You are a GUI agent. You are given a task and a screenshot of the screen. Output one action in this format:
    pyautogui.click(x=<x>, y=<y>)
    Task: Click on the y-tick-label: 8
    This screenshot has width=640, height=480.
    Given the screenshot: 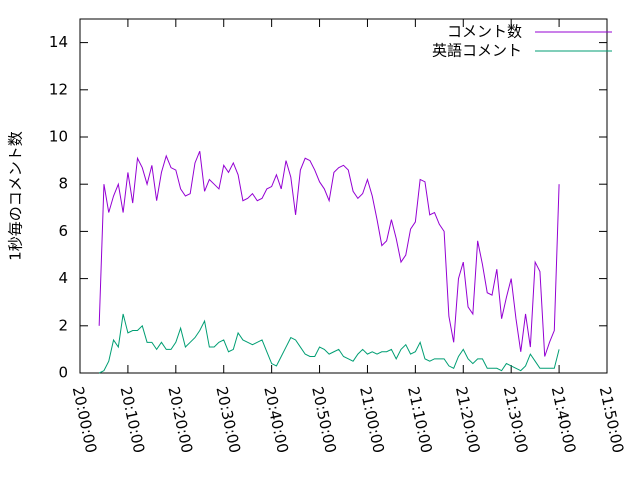 What is the action you would take?
    pyautogui.click(x=63, y=184)
    